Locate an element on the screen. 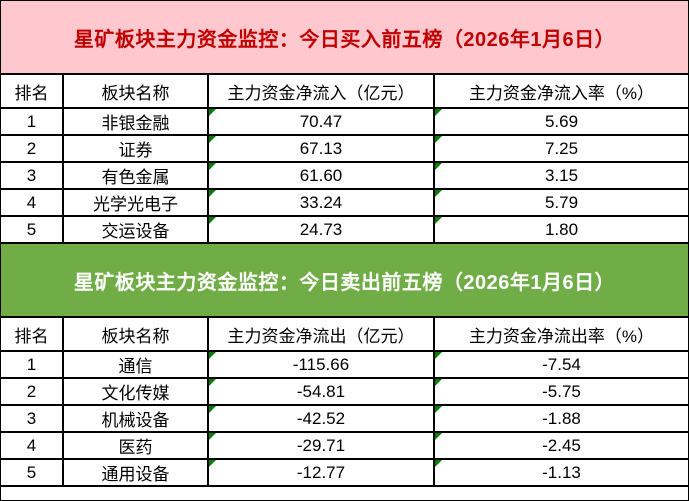 The width and height of the screenshot is (689, 501). table-row: 1 通信 -115.66 -7.54 is located at coordinates (344, 364).